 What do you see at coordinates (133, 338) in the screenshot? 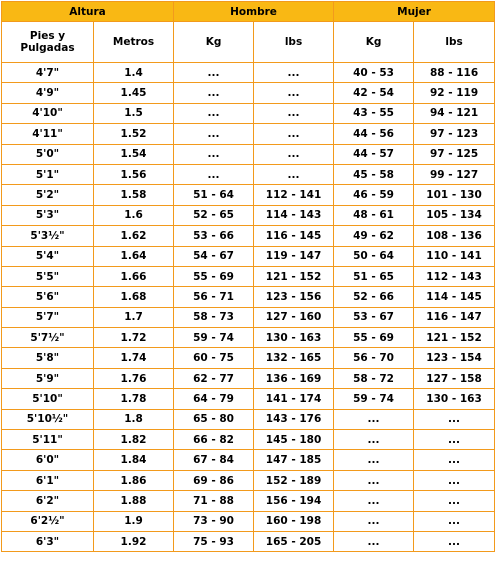
I see `metros-cell: 1.72` at bounding box center [133, 338].